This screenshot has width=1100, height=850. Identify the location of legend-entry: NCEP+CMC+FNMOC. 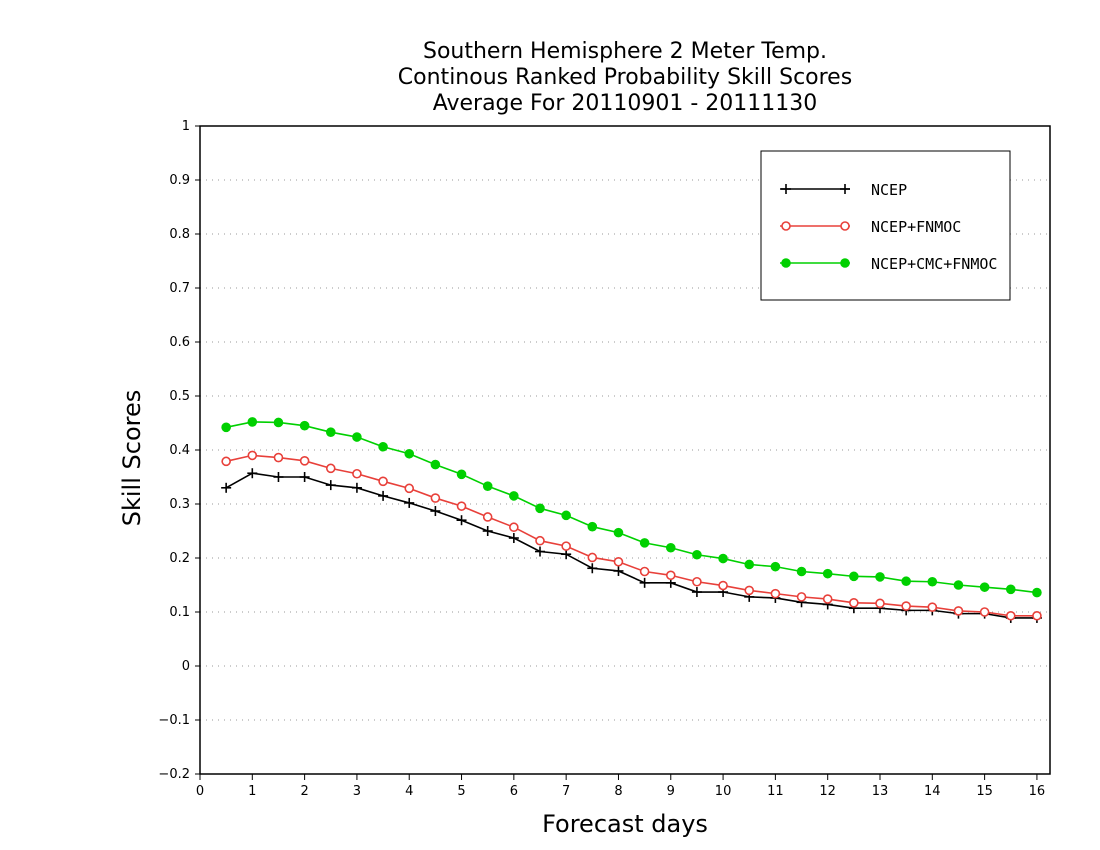
(888, 264).